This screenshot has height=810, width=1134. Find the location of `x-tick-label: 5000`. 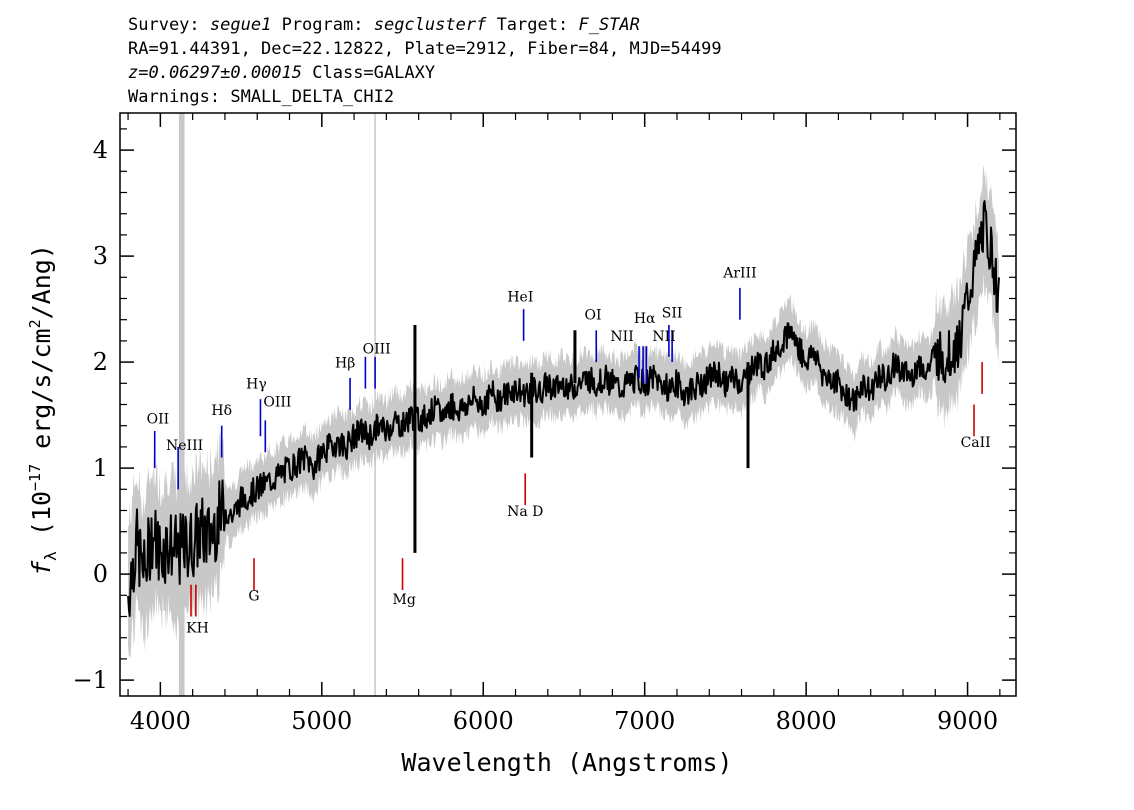

x-tick-label: 5000 is located at coordinates (321, 721).